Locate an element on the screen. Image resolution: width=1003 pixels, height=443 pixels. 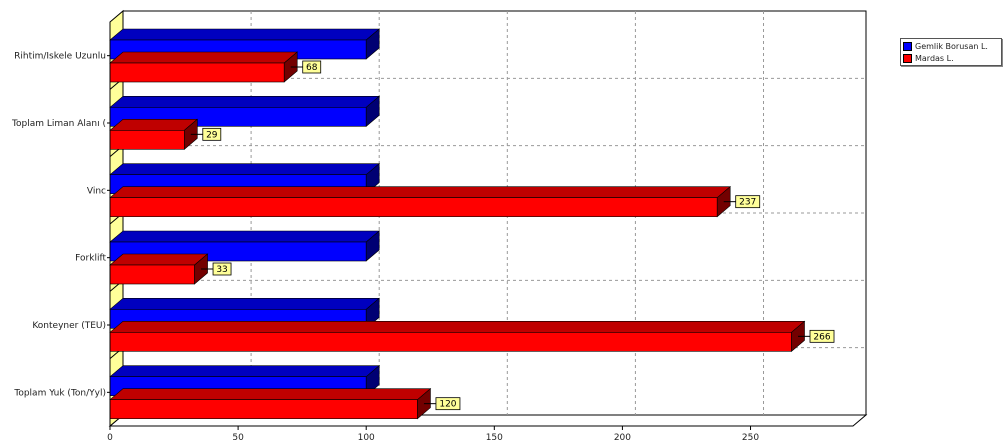
category-label: Vinc is located at coordinates (96, 191).